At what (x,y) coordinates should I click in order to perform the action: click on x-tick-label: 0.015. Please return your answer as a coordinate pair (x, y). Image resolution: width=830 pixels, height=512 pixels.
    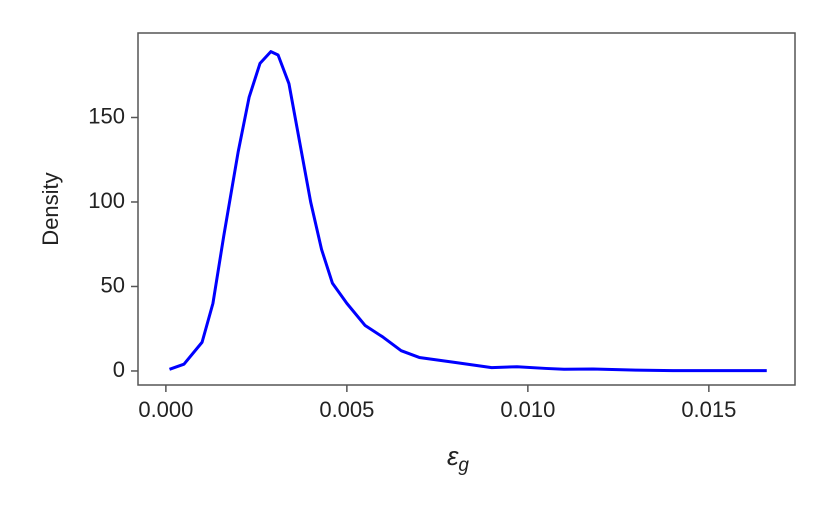
    Looking at the image, I should click on (708, 409).